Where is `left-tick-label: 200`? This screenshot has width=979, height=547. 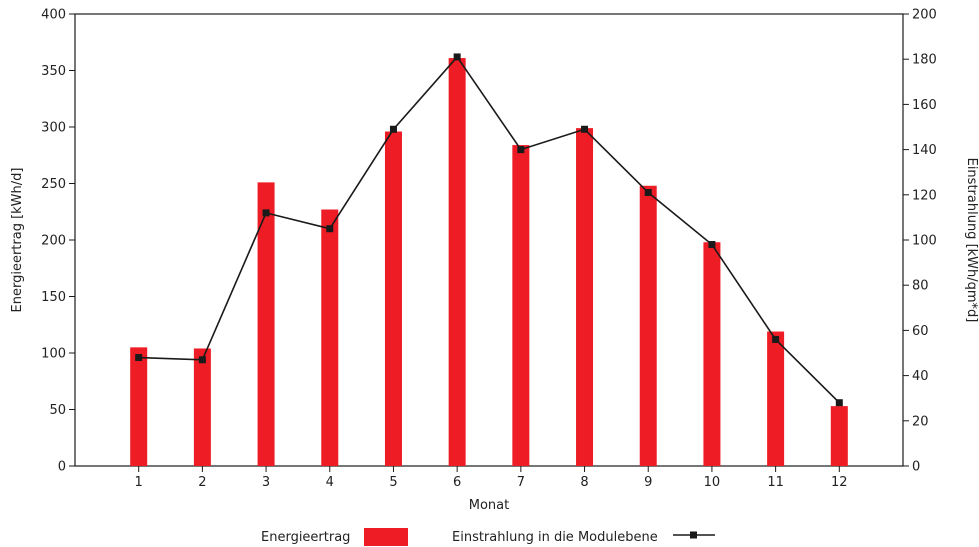 left-tick-label: 200 is located at coordinates (53, 241).